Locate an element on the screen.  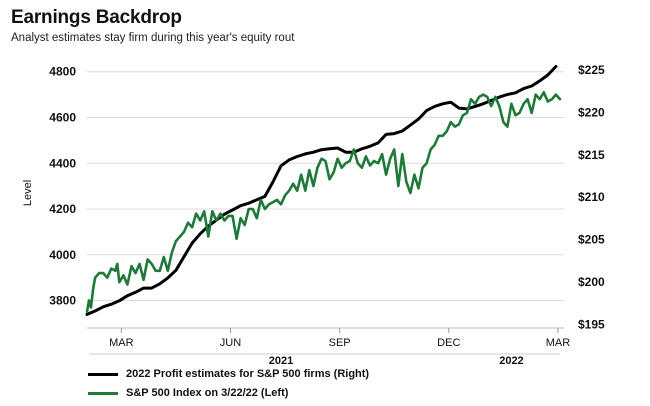
right-tick-label: $195 is located at coordinates (591, 325).